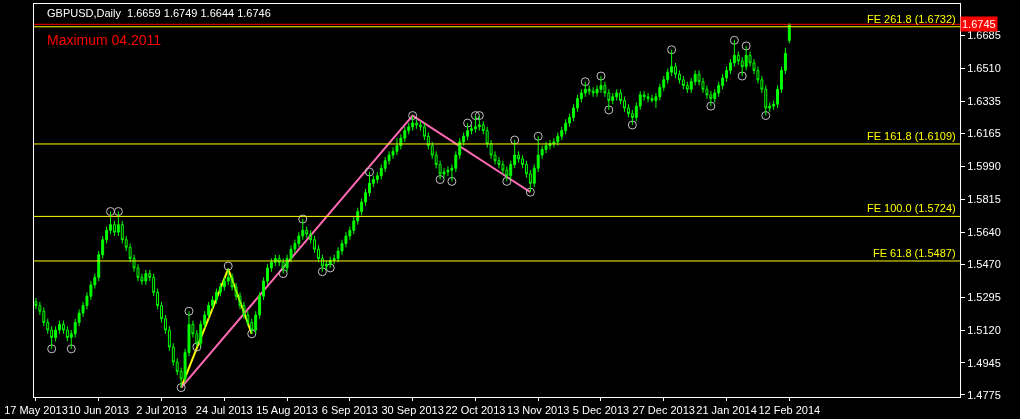 This screenshot has height=419, width=1020. Describe the element at coordinates (287, 410) in the screenshot. I see `x-tick-label: 15 Aug 2013` at that location.